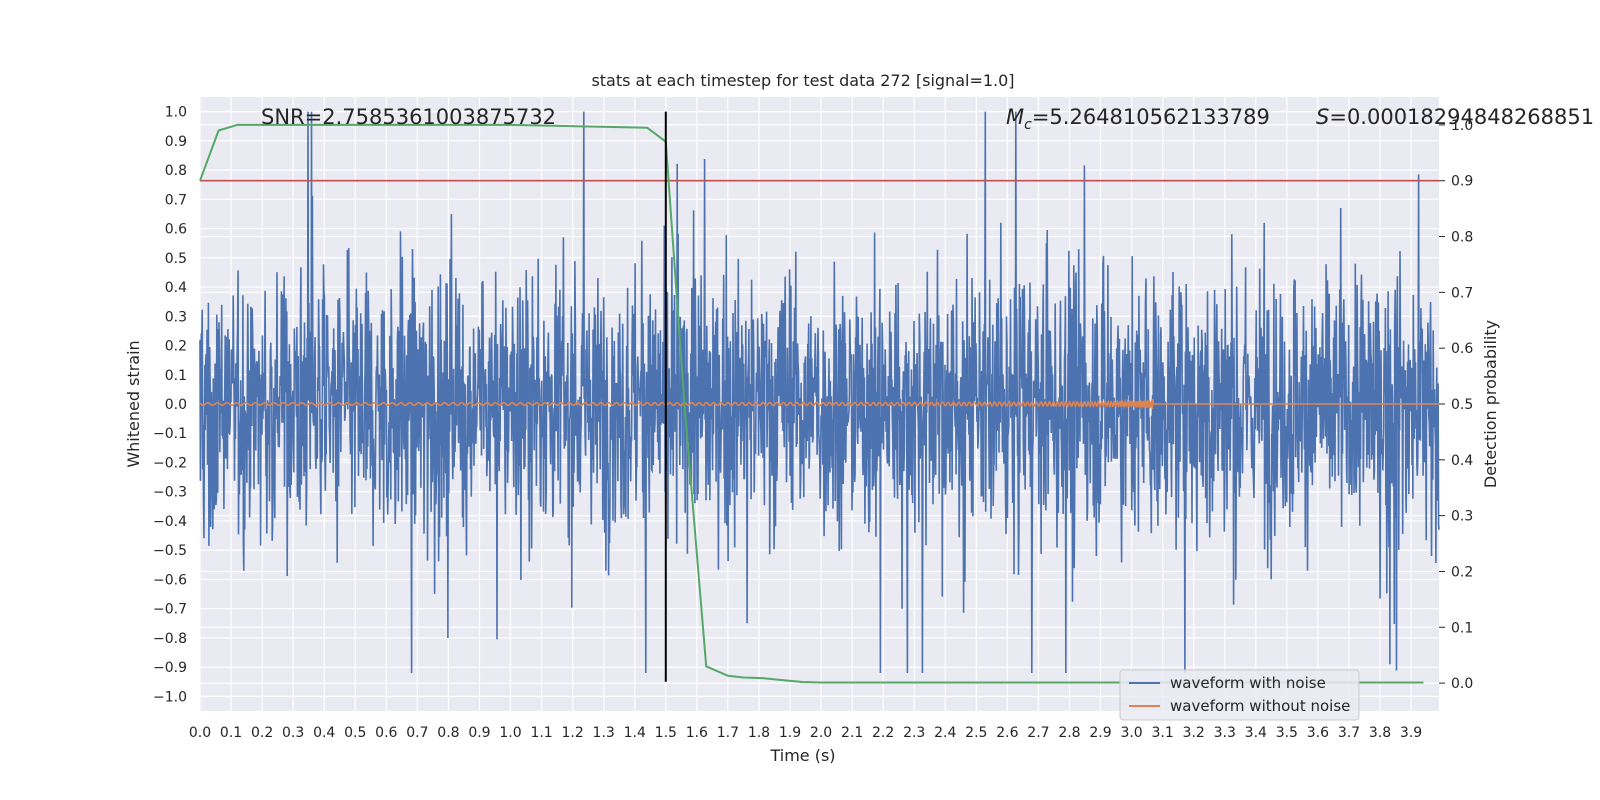 This screenshot has width=1600, height=800. What do you see at coordinates (170, 580) in the screenshot?
I see `y-tick-label: −0.6` at bounding box center [170, 580].